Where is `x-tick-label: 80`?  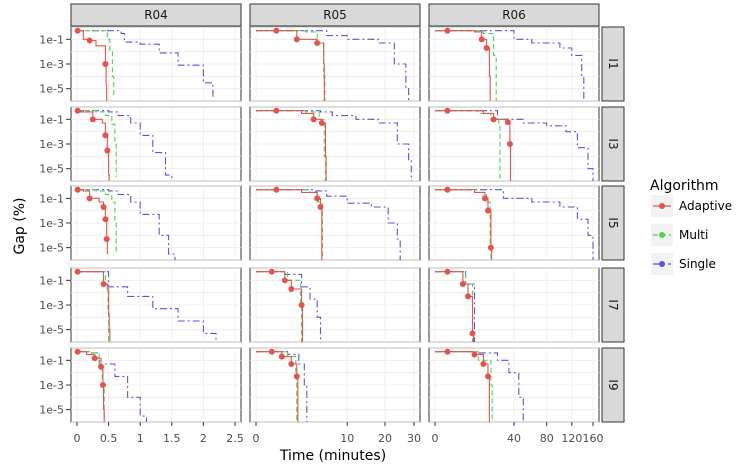 x-tick-label: 80 is located at coordinates (547, 438).